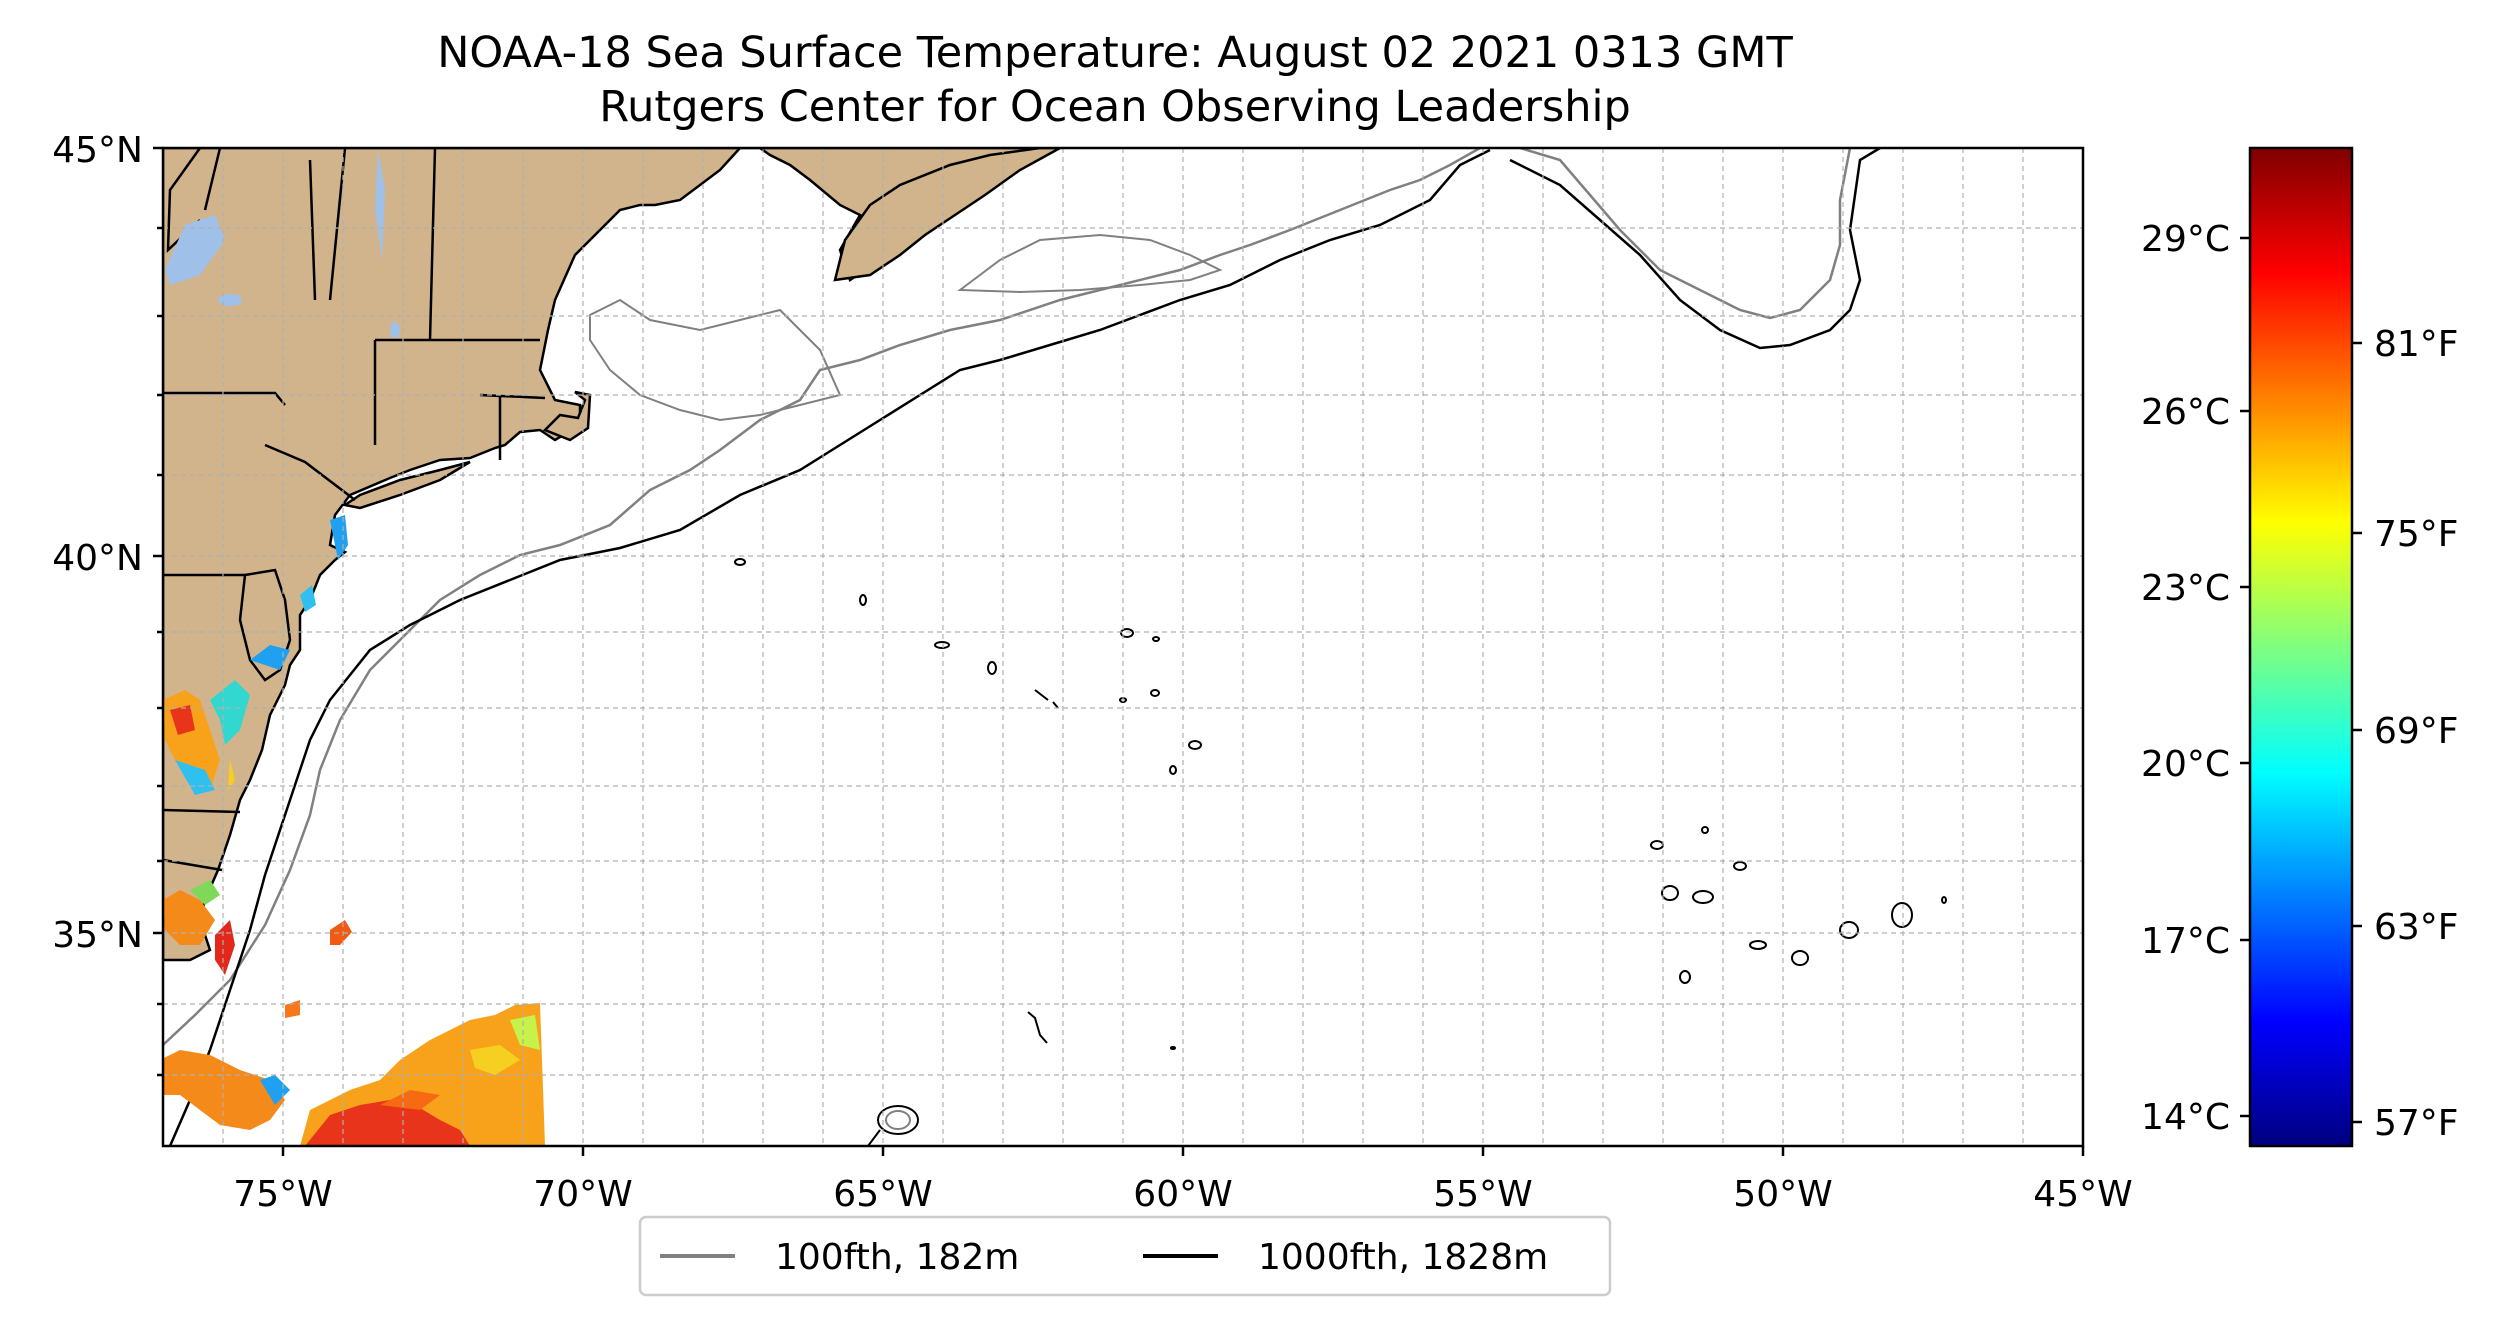 This screenshot has width=2502, height=1318. What do you see at coordinates (406, 485) in the screenshot?
I see `long-island` at bounding box center [406, 485].